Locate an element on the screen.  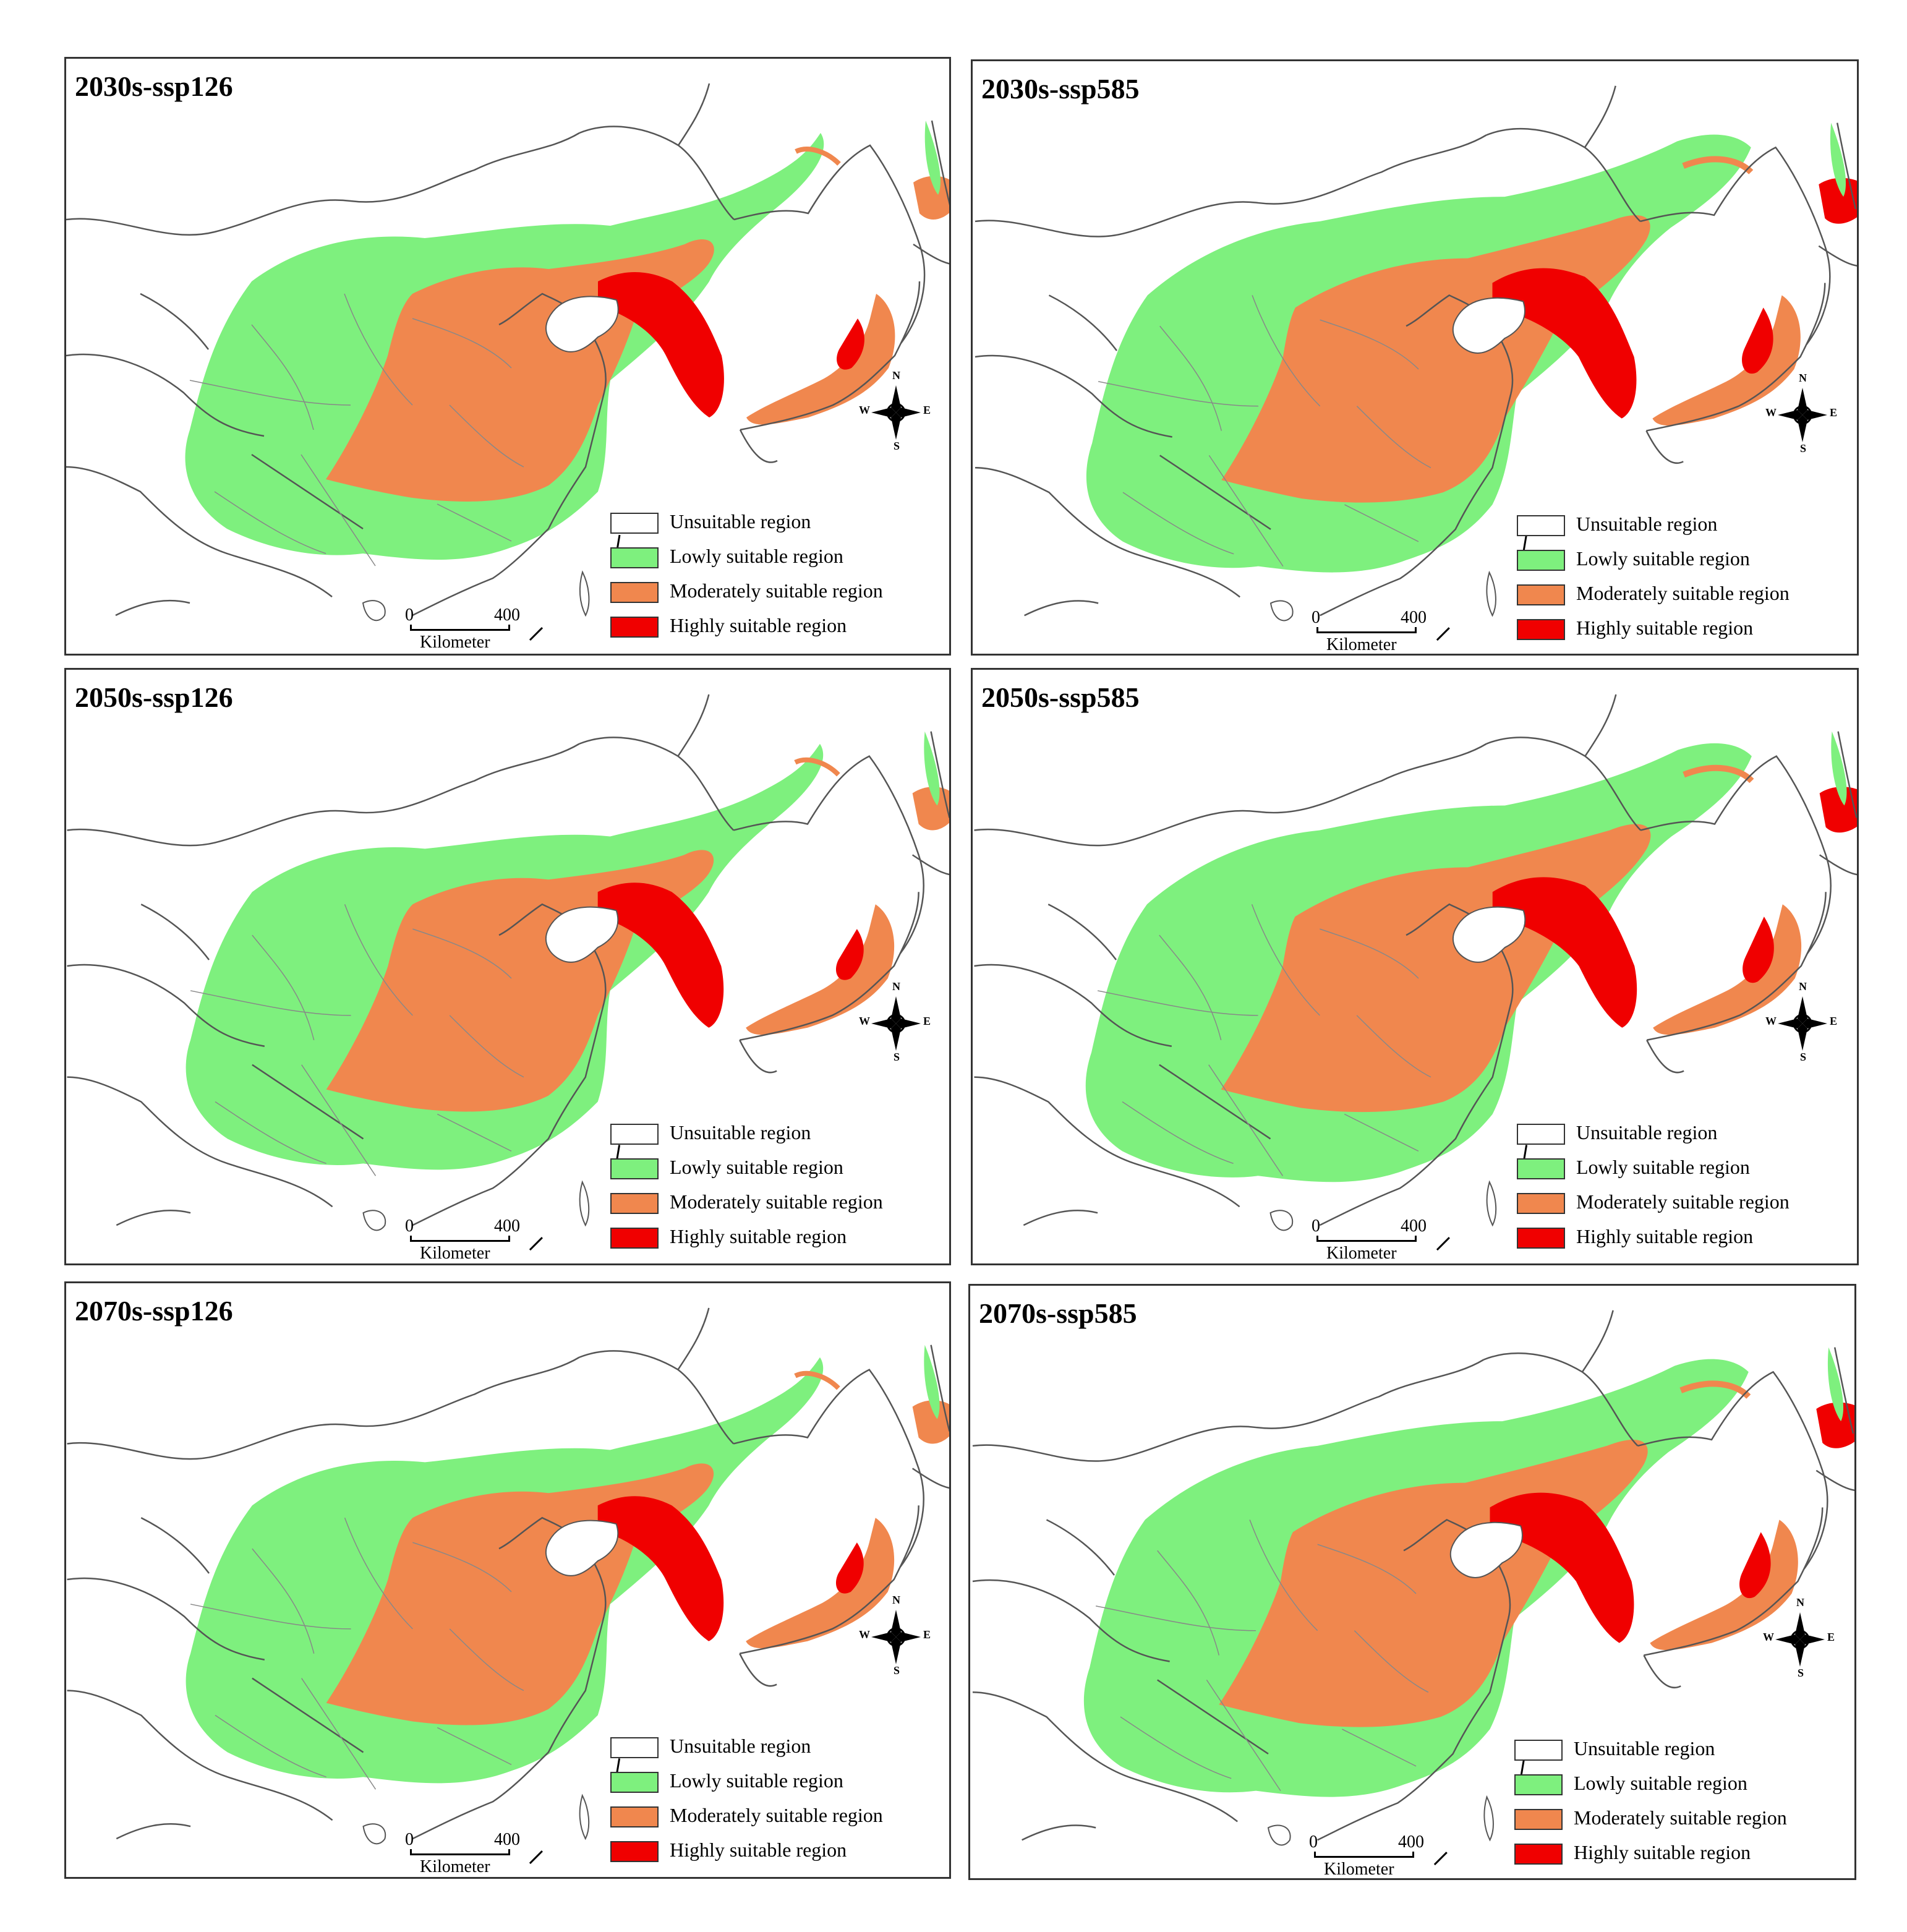
panel-title: 2030s-ssp585 is located at coordinates (1060, 89).